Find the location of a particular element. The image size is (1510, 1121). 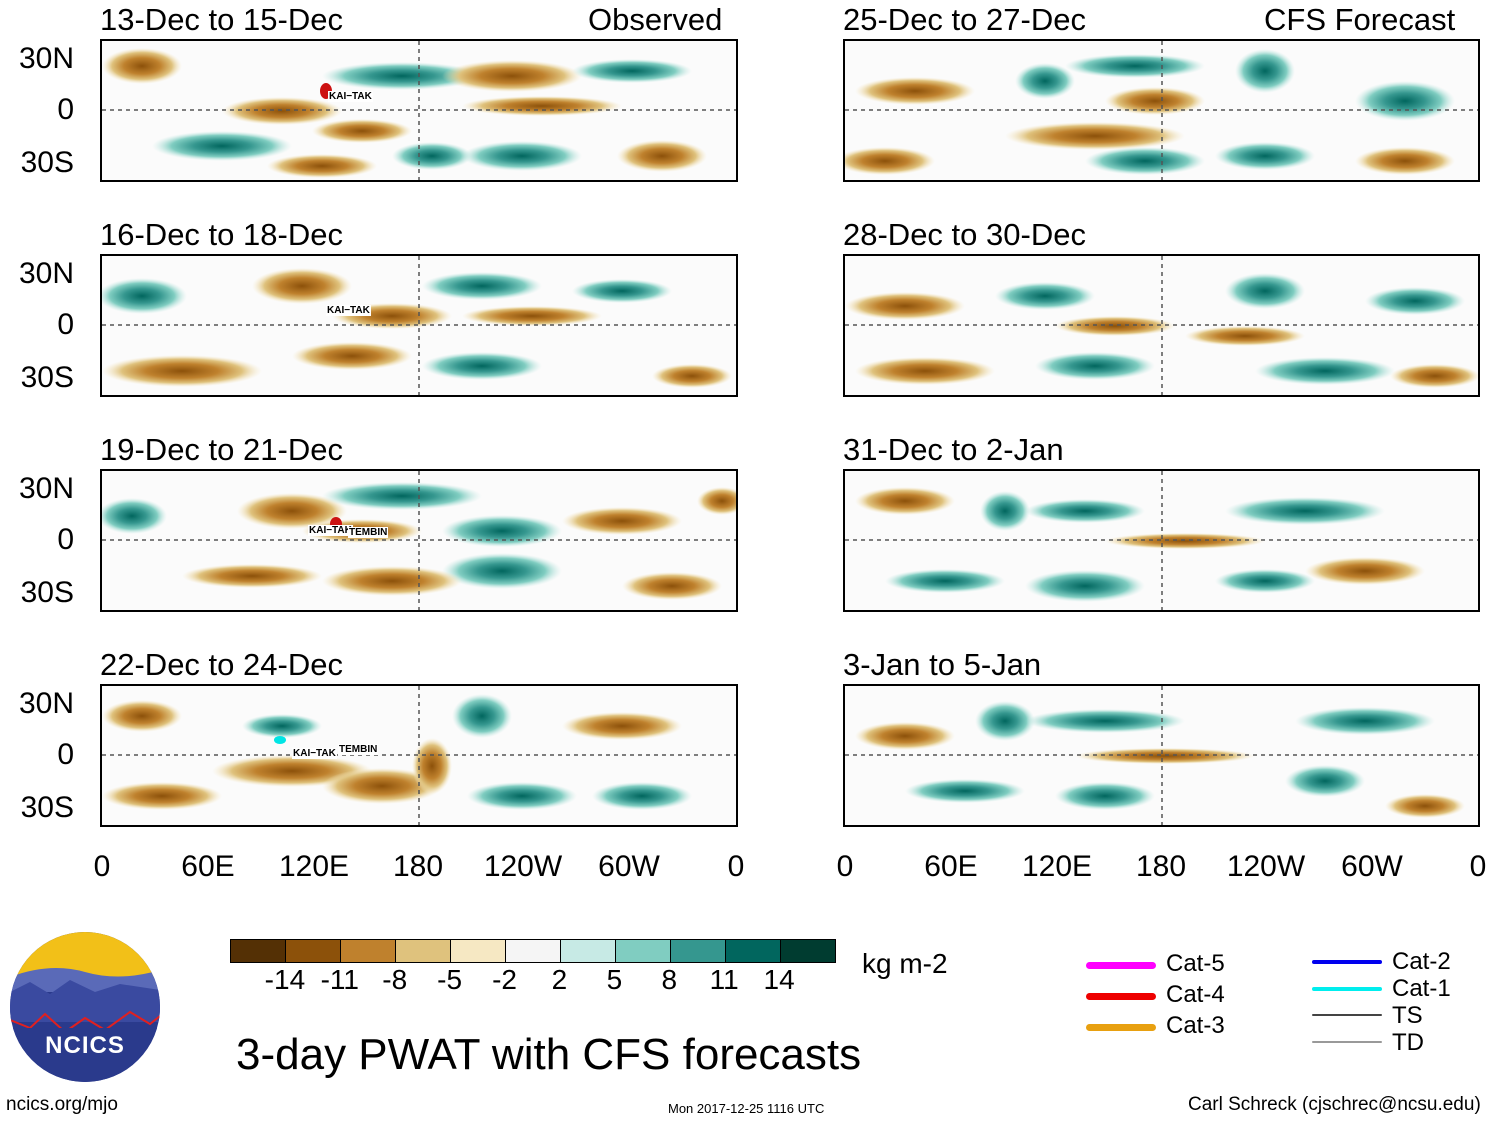

panel-title-left-1: 16-Dec to 18-Dec is located at coordinates (221, 234).